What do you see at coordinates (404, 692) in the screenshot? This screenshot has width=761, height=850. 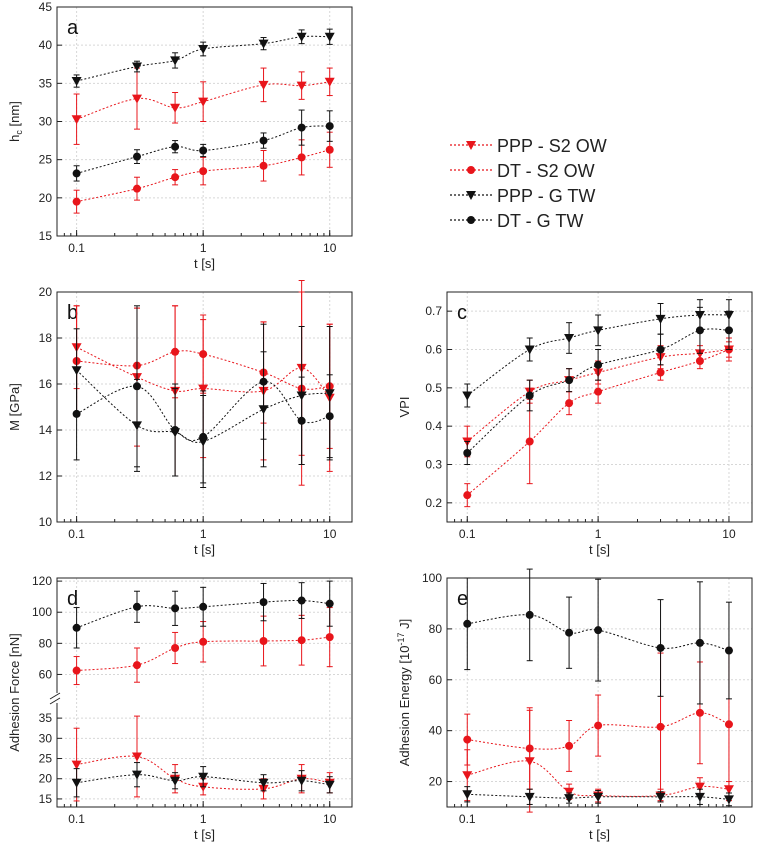 I see `y-axis-label: Adhesion Energy [10-17 J]` at bounding box center [404, 692].